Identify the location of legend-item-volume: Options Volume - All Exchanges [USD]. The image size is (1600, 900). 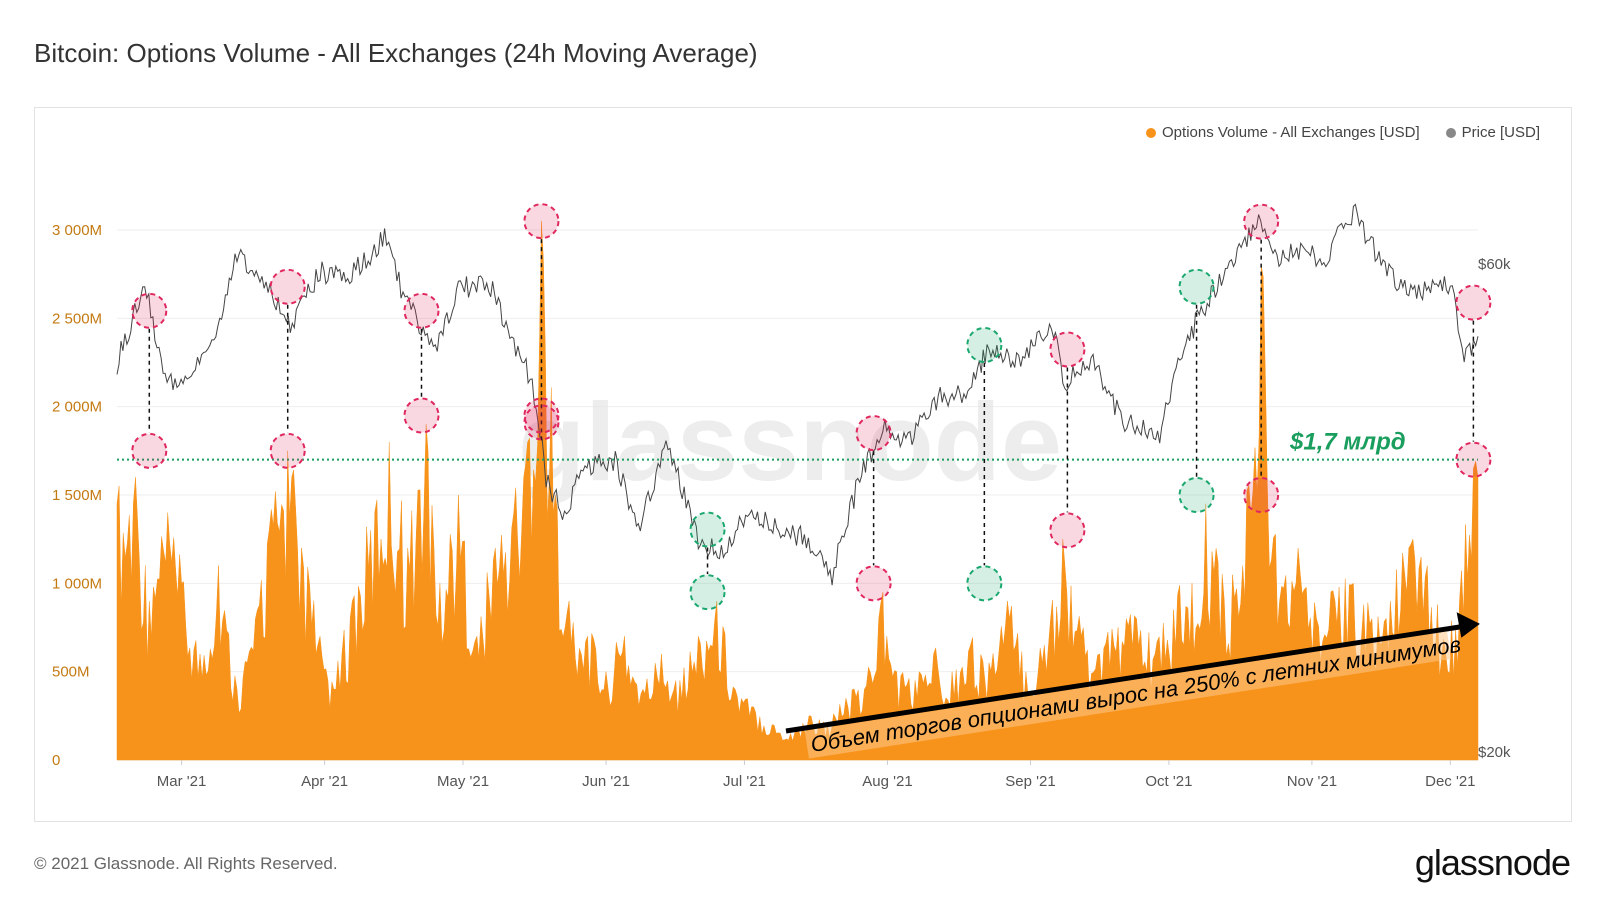
(1283, 132).